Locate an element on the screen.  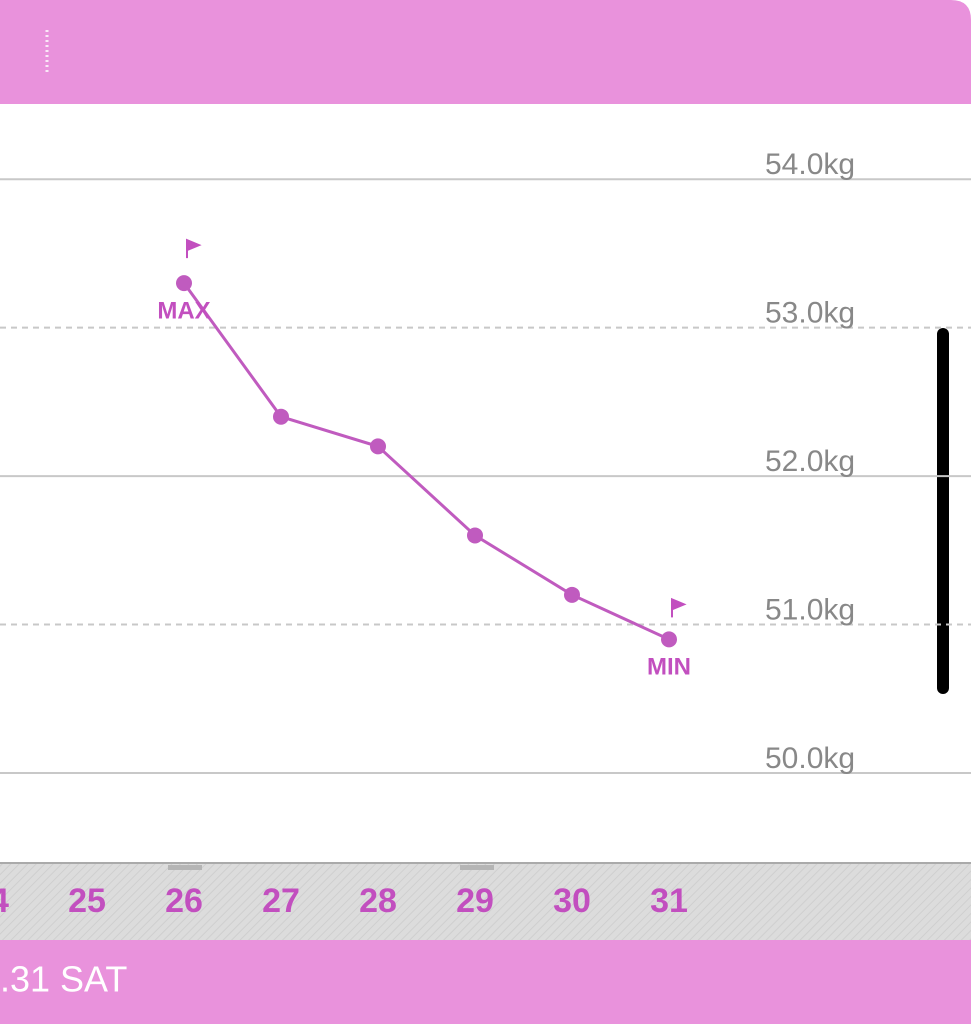
x-tick-label: 29 is located at coordinates (475, 901).